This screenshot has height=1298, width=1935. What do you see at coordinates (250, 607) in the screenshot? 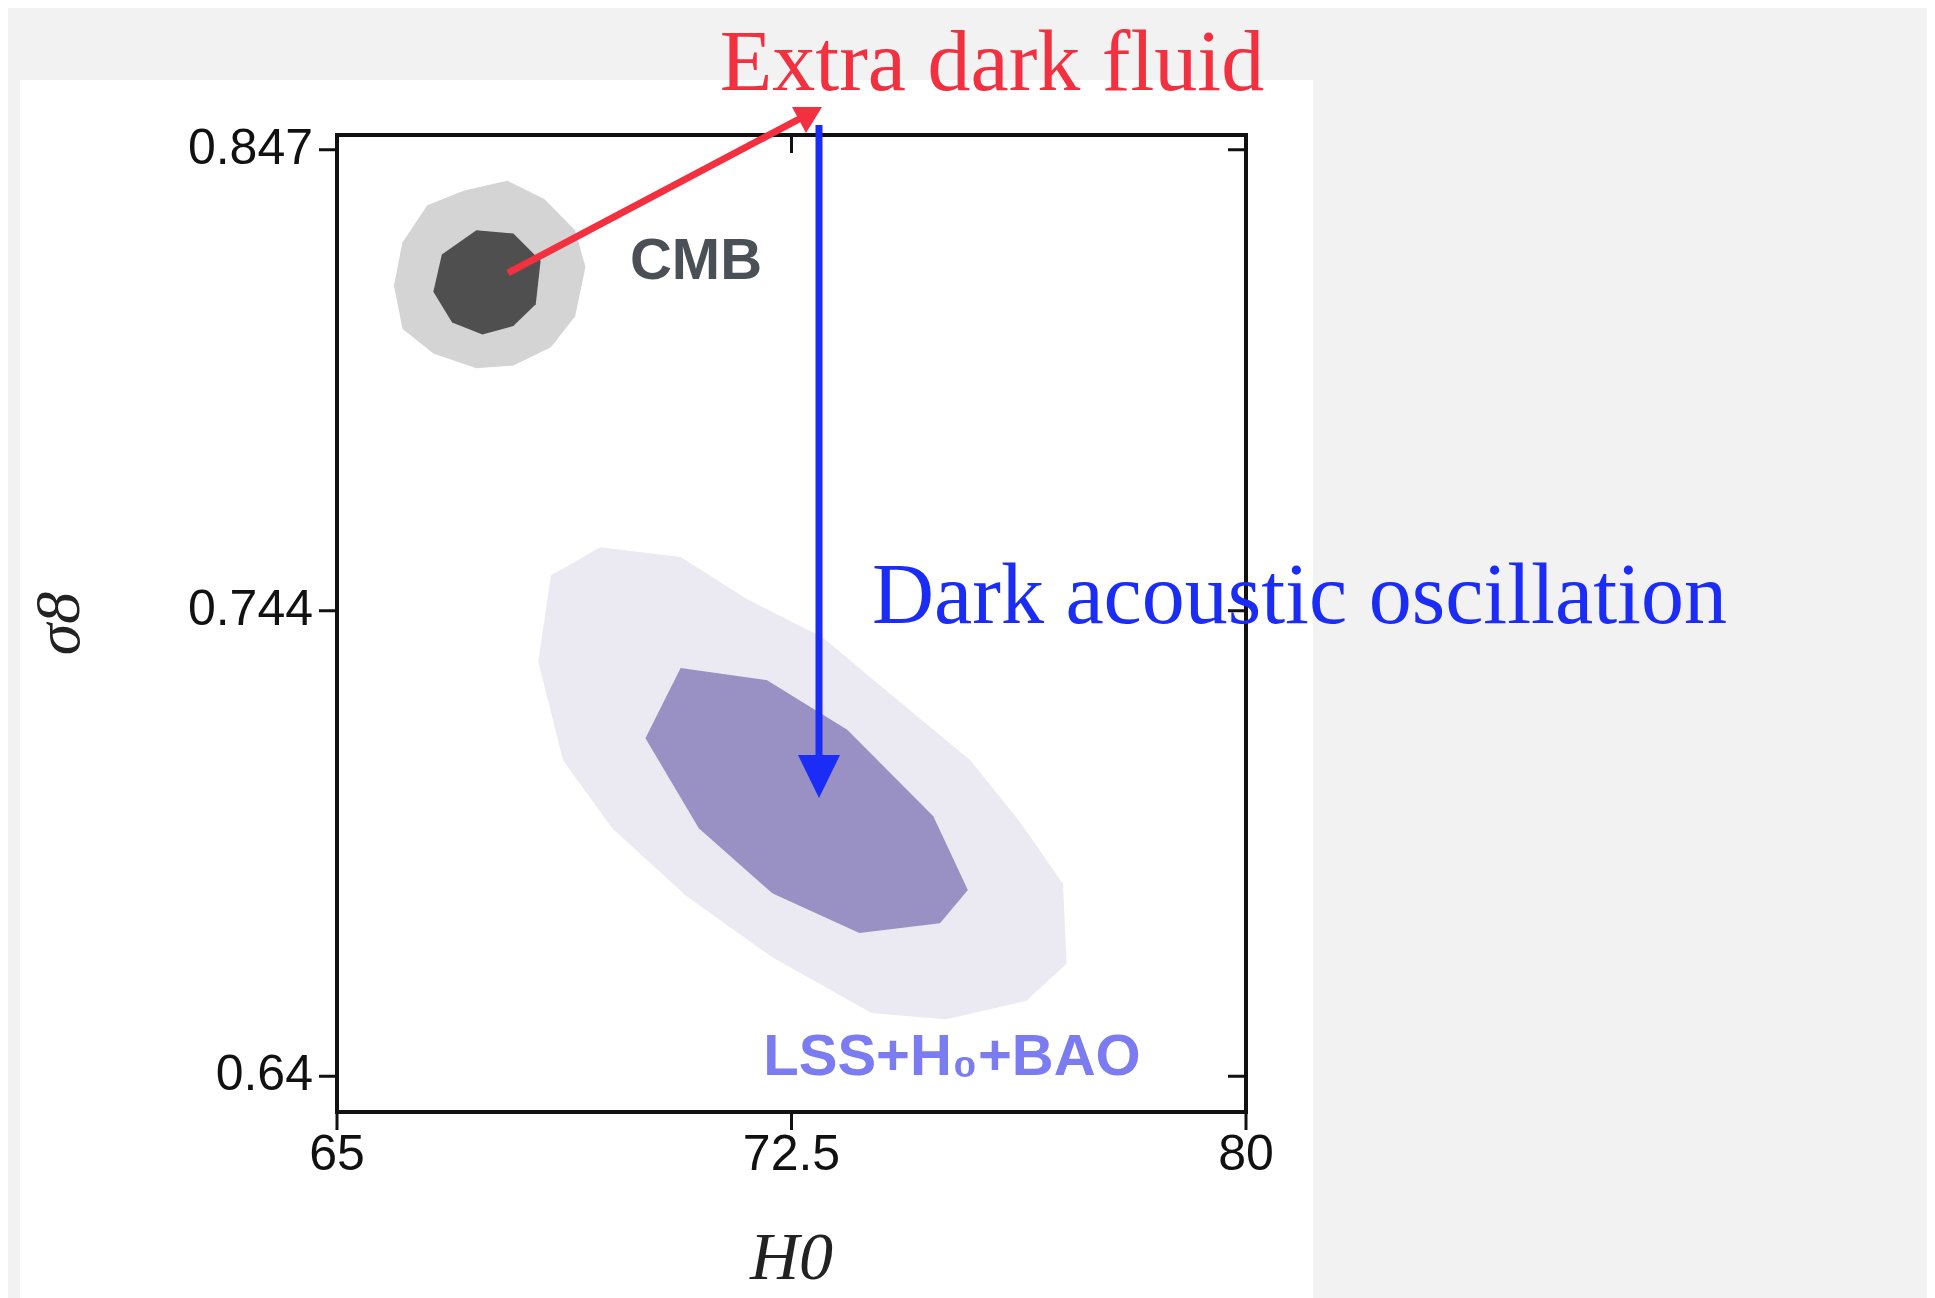
I see `y-tick-label: 0.744` at bounding box center [250, 607].